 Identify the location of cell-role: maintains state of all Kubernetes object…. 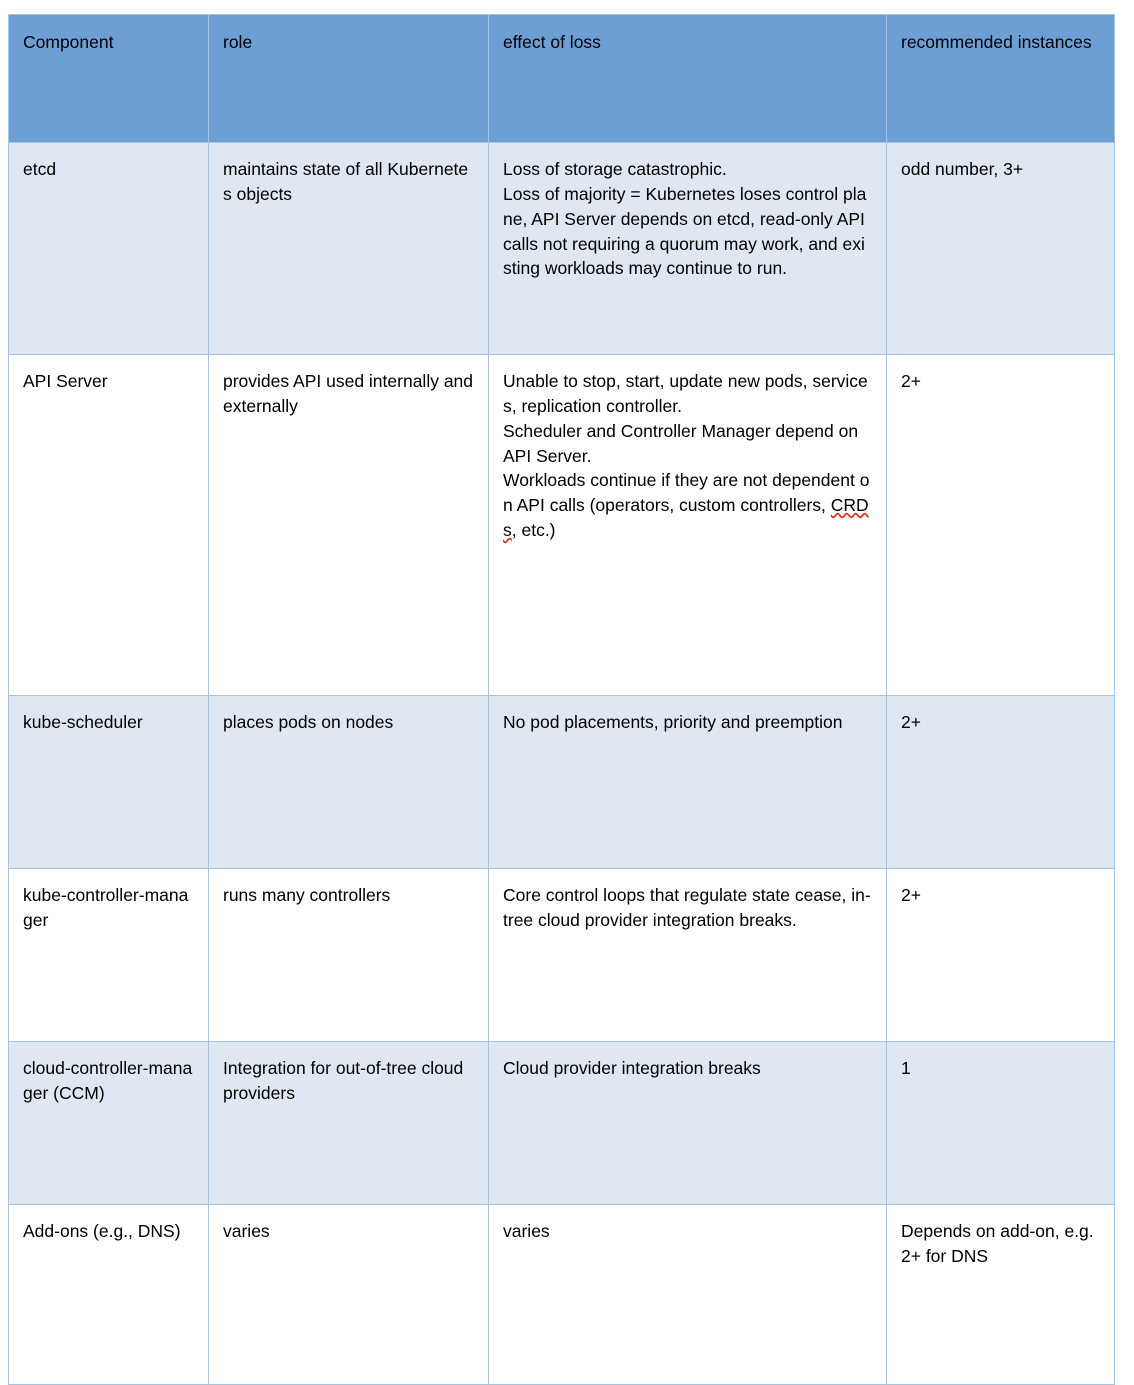
(348, 248).